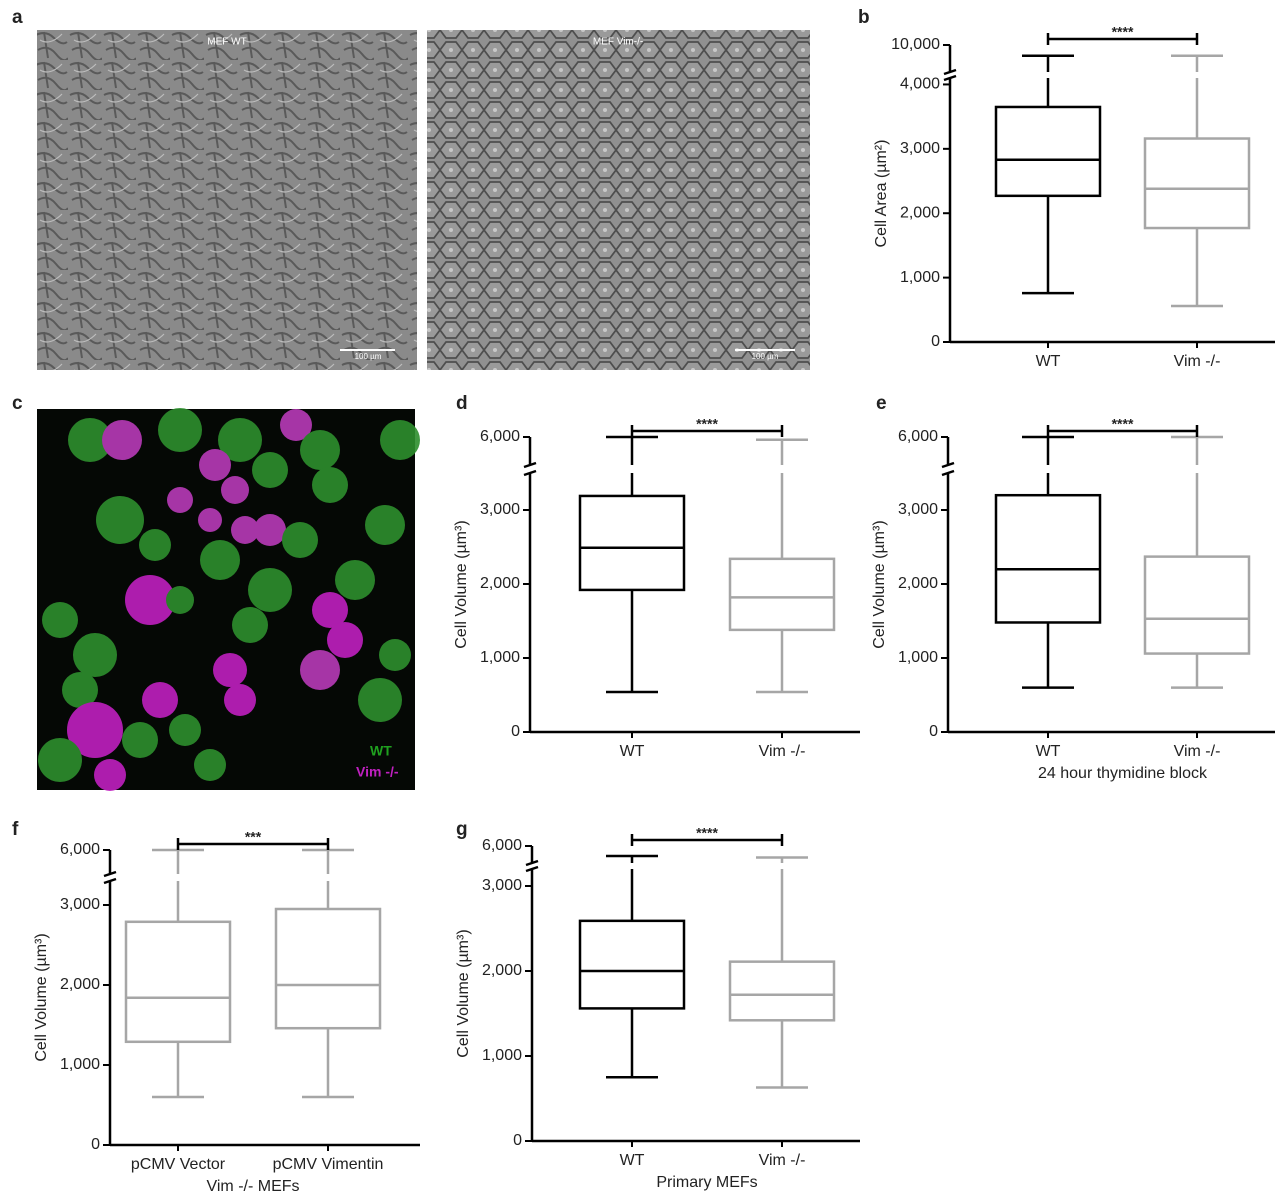  Describe the element at coordinates (178, 1164) in the screenshot. I see `x-tick-label: pCMV Vector` at that location.